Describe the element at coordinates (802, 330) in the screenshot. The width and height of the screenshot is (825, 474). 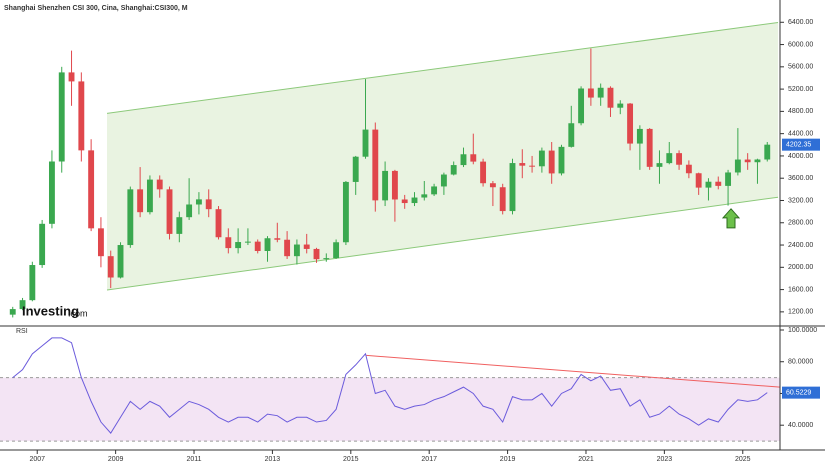
I see `y2-tick-label: 100.0000` at that location.